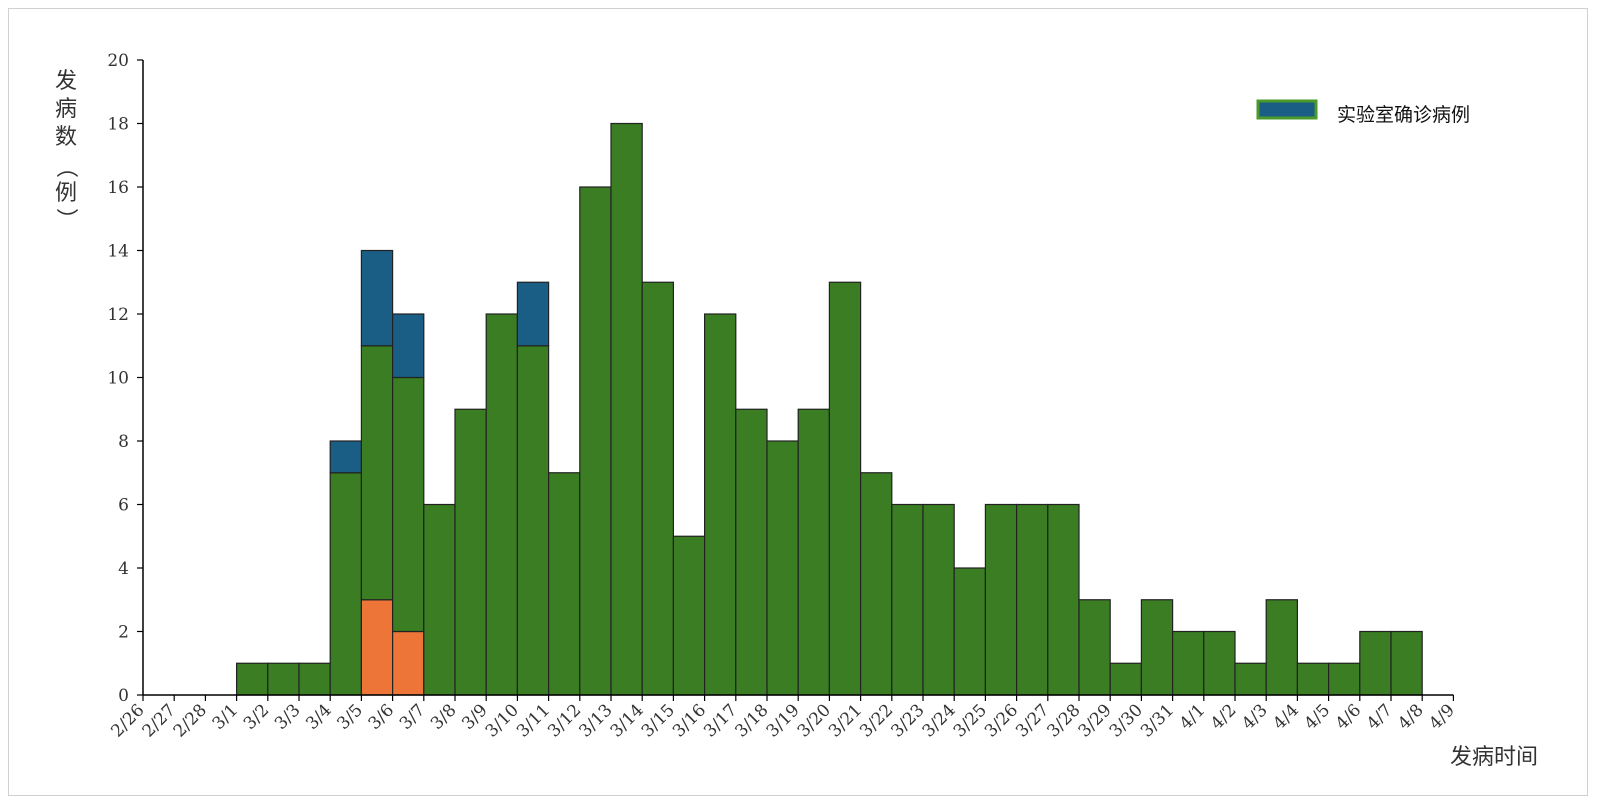 This screenshot has width=1597, height=806. I want to click on x-tick-label: 3/3, so click(287, 716).